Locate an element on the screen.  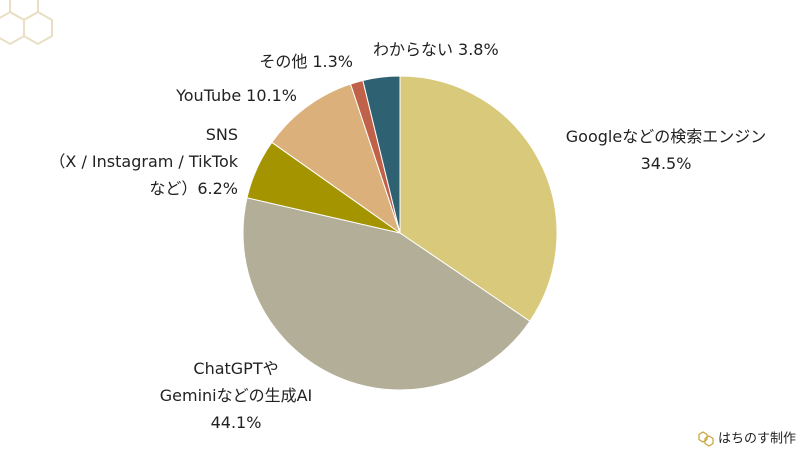
label-line: （X / Instagram / TikTok is located at coordinates (143, 161).